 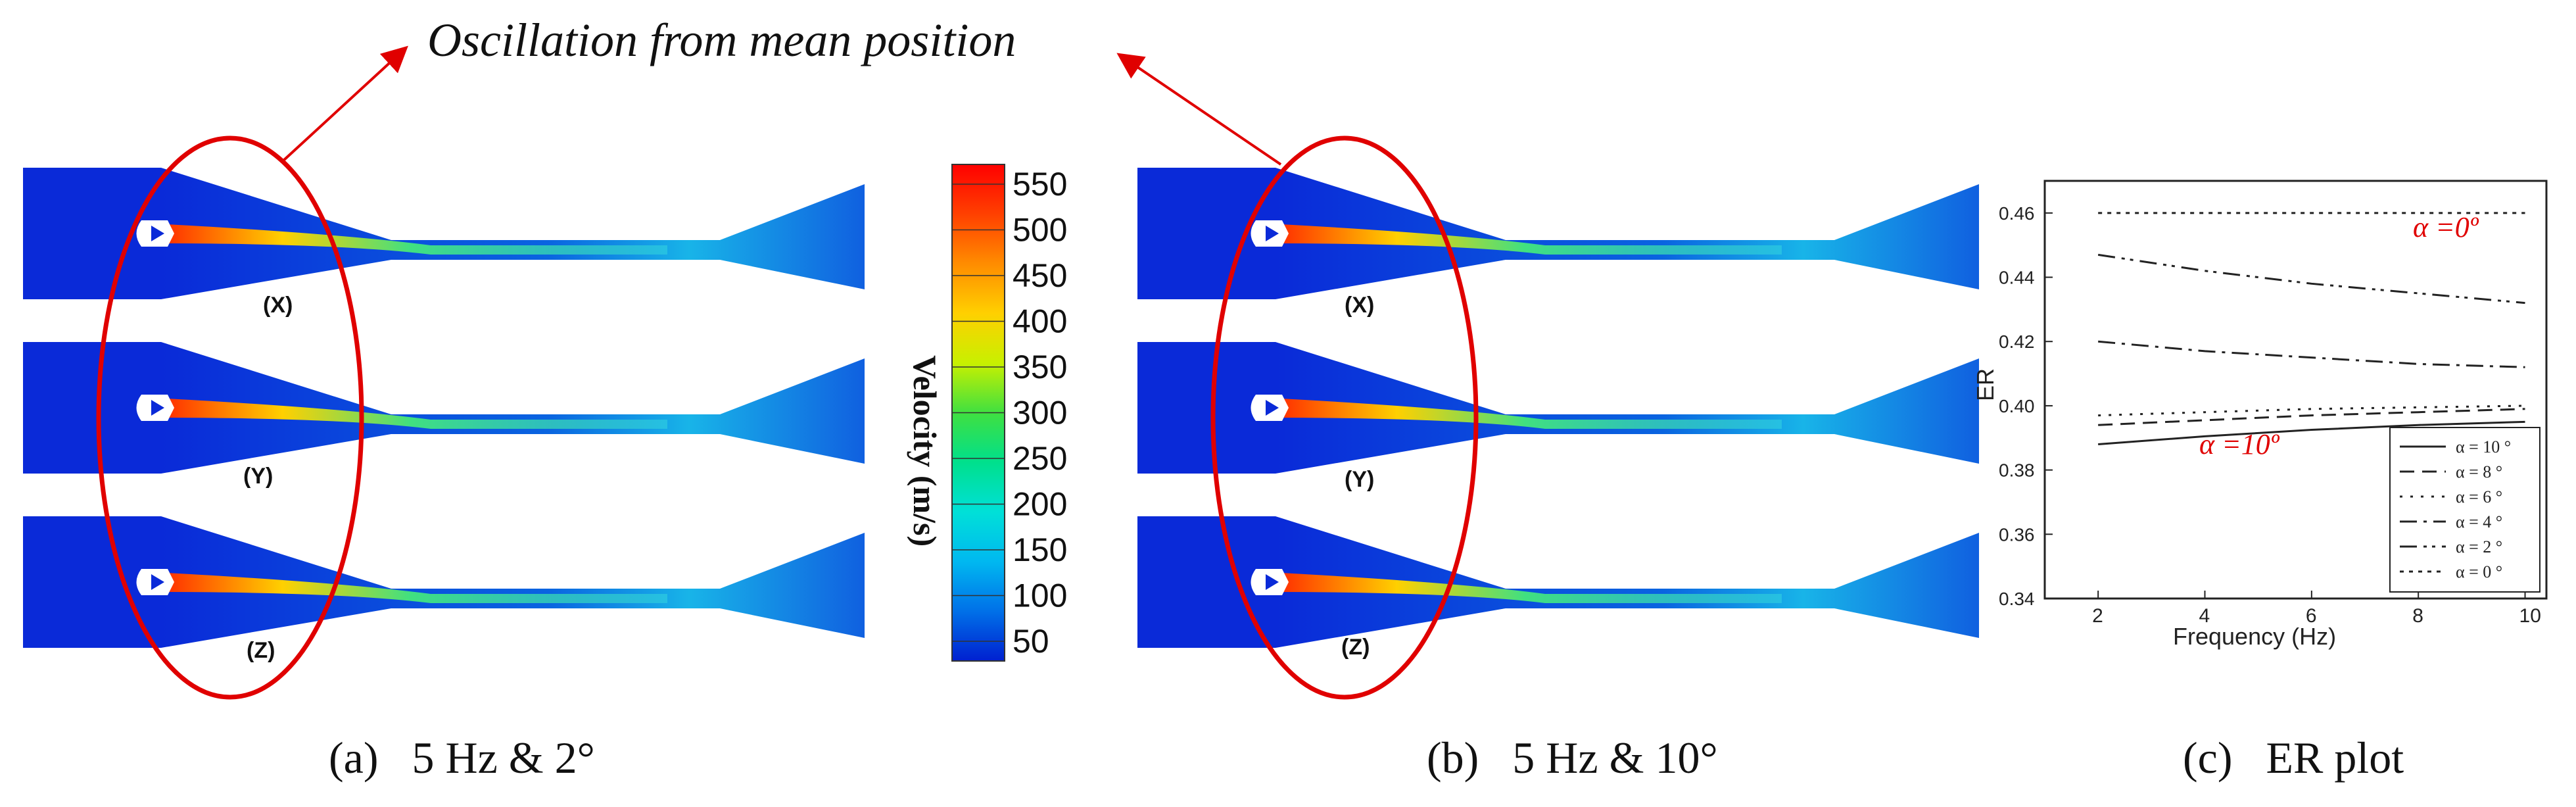 I want to click on er-legend-label: α = 6 °, so click(x=2479, y=496).